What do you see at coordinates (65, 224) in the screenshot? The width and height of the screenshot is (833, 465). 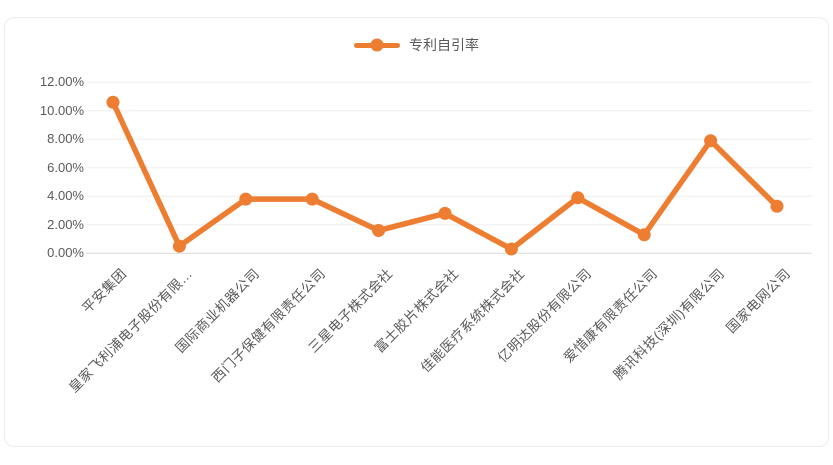 I see `y-axis-tick-label: 2.00%` at bounding box center [65, 224].